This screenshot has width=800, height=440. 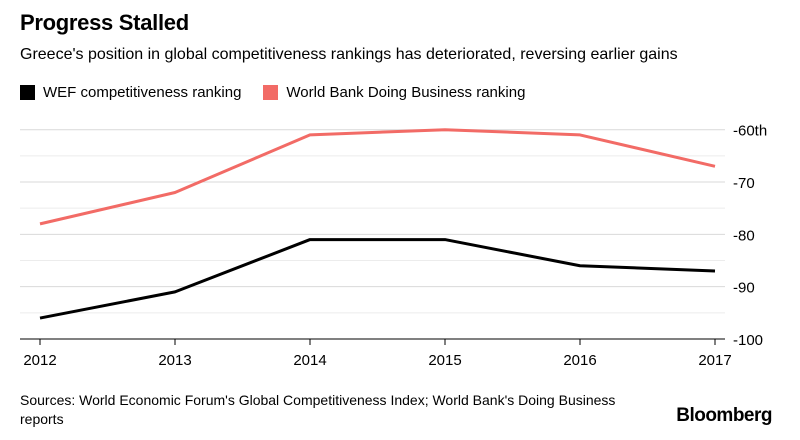 What do you see at coordinates (714, 360) in the screenshot?
I see `x-tick-label: 2017` at bounding box center [714, 360].